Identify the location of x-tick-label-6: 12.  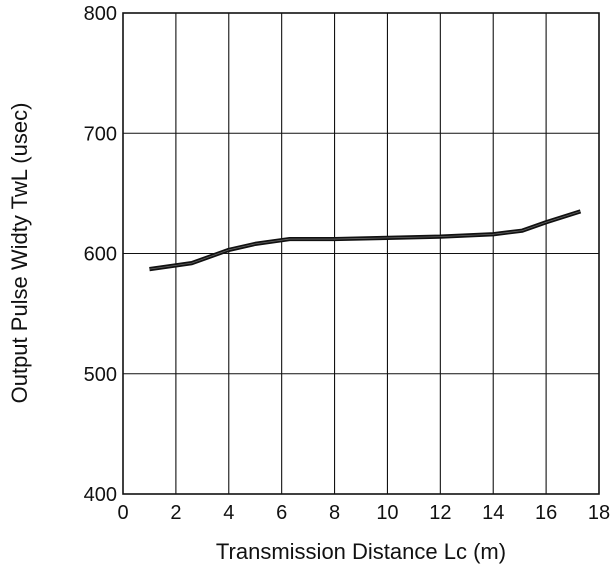
(440, 513).